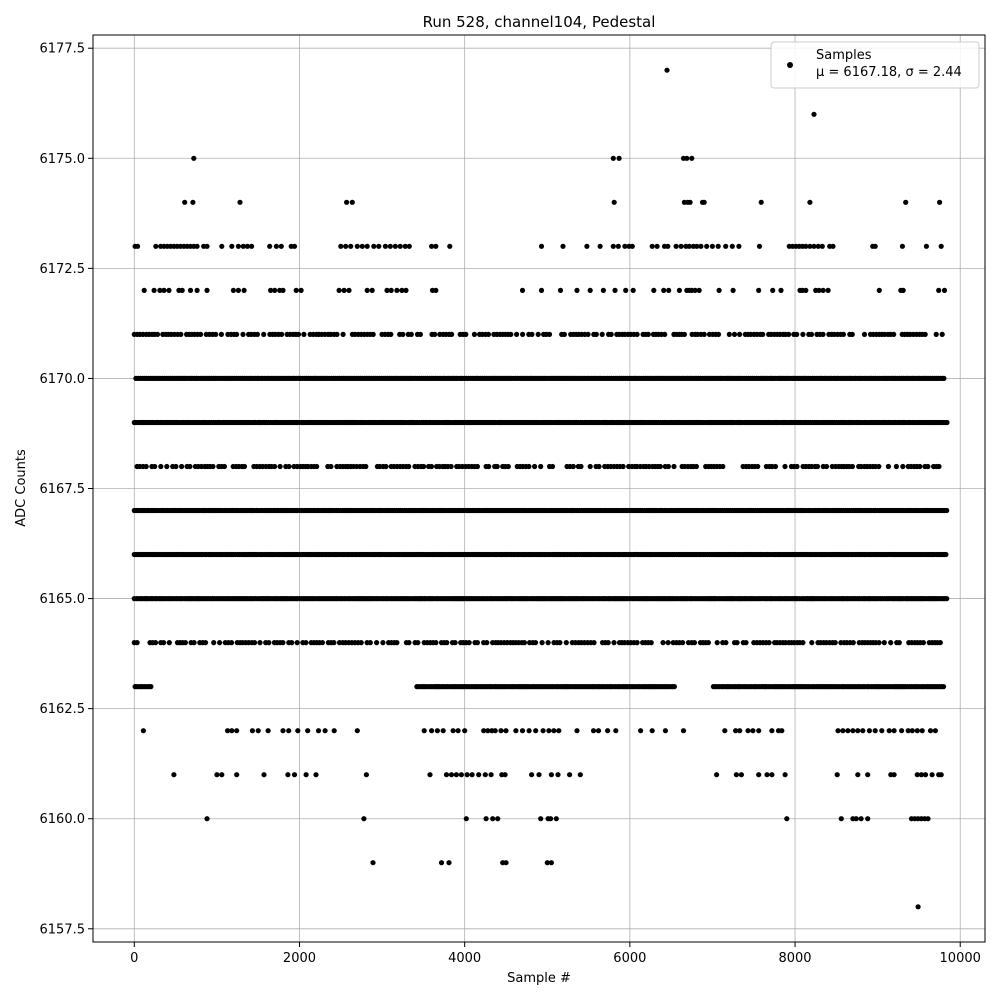 This screenshot has width=1000, height=1000. I want to click on x-axis-label: Sample #, so click(539, 978).